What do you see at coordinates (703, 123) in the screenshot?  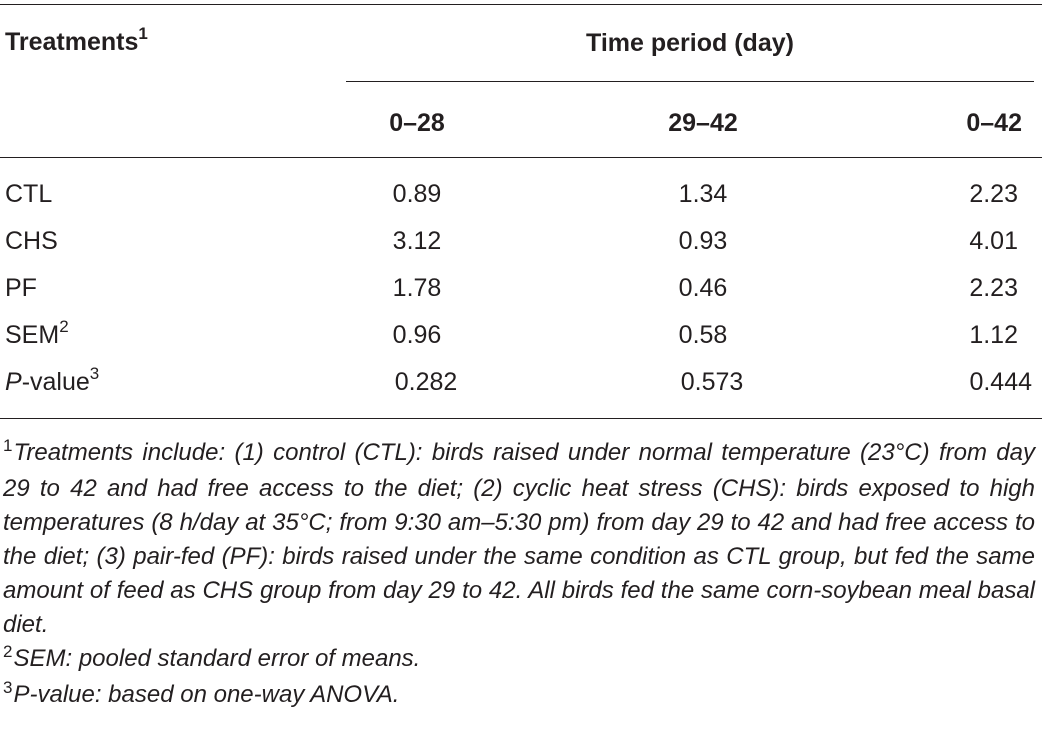 I see `column-header-29-42: 29–42` at bounding box center [703, 123].